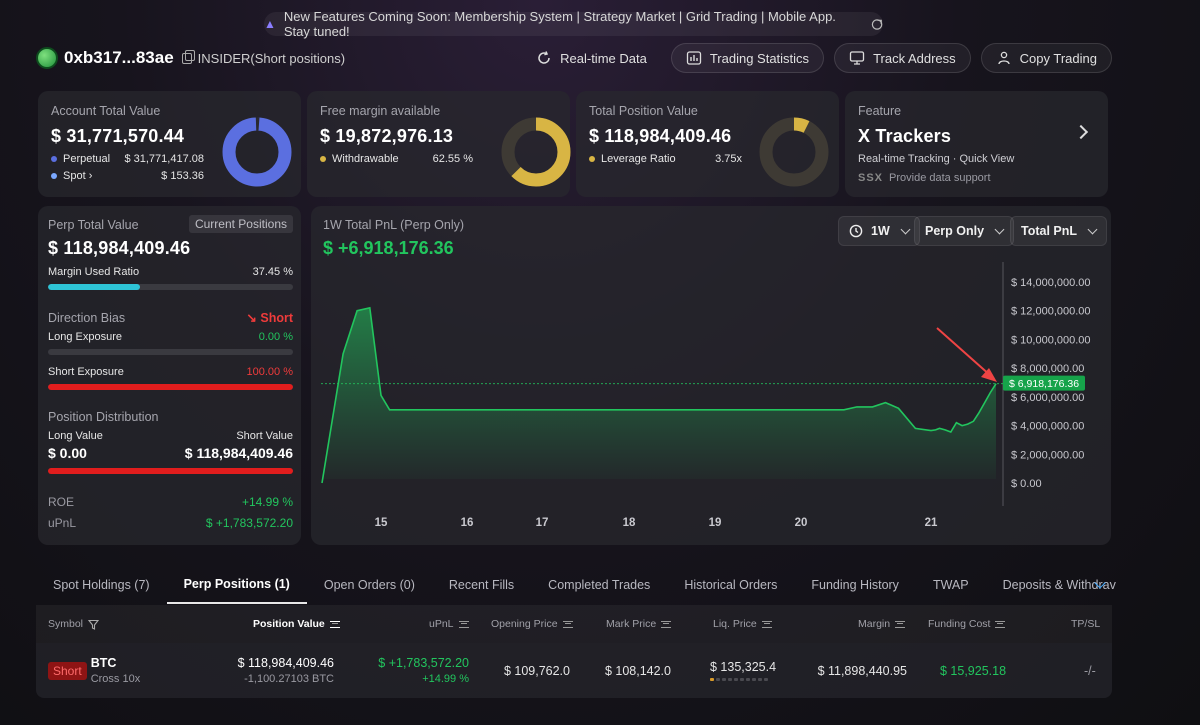  What do you see at coordinates (931, 523) in the screenshot?
I see `x-tick-label: 21` at bounding box center [931, 523].